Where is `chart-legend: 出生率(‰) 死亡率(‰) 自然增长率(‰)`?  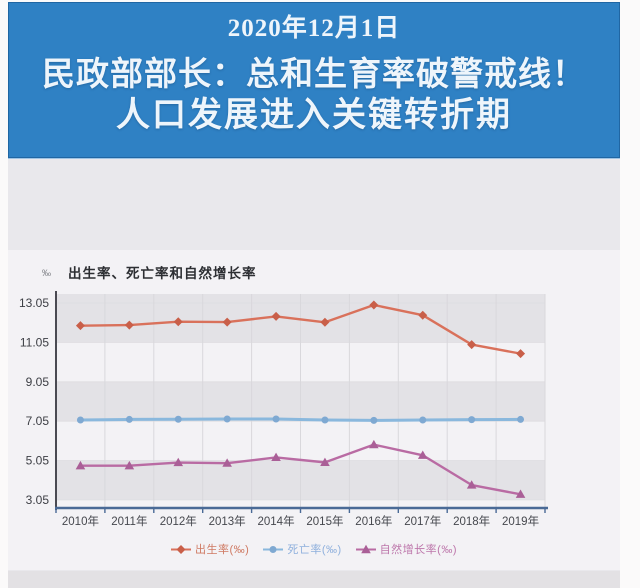 chart-legend: 出生率(‰) 死亡率(‰) 自然增长率(‰) is located at coordinates (314, 549).